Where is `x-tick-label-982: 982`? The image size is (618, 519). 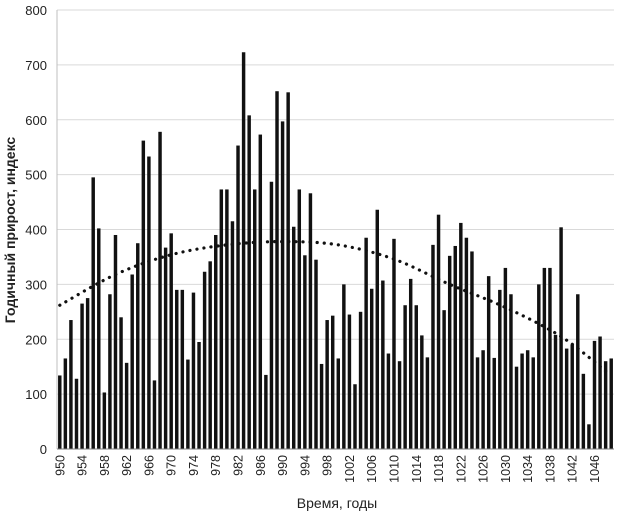
x-tick-label-982: 982 is located at coordinates (239, 465).